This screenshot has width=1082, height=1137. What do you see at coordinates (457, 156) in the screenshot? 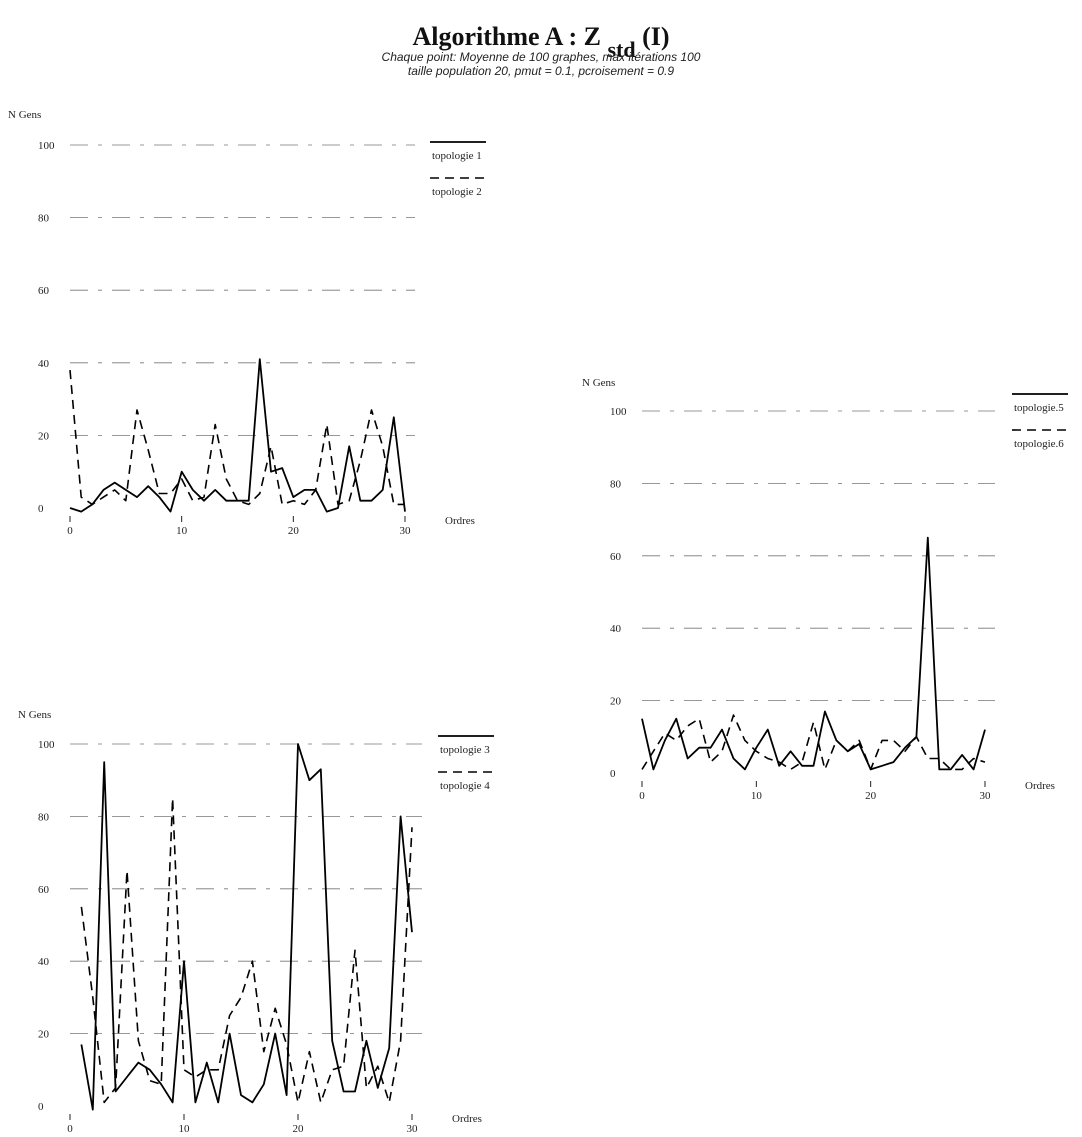
I see `legend-label: topologie 1` at bounding box center [457, 156].